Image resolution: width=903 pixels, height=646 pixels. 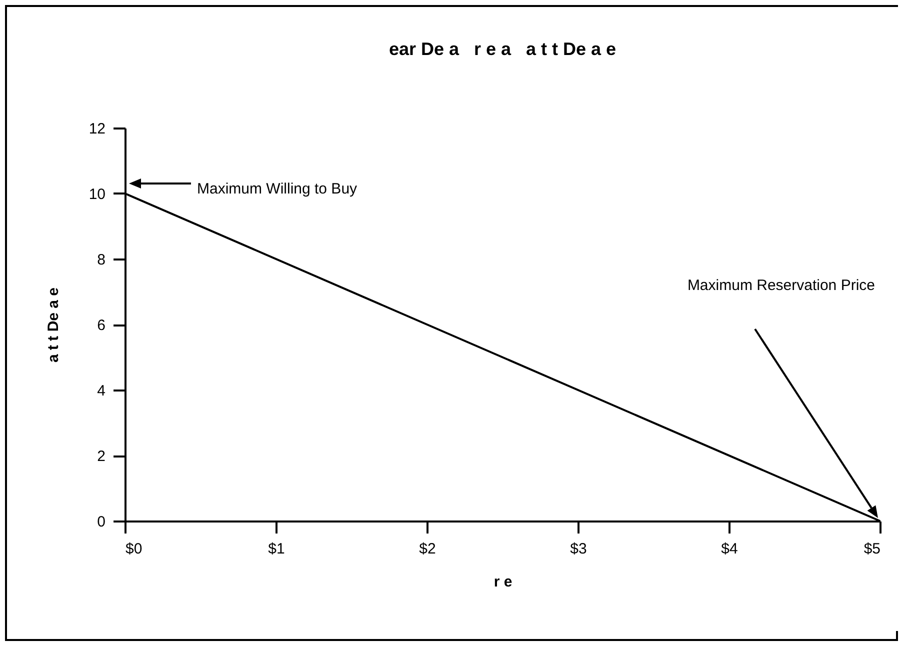 I want to click on x-tick-label: $1, so click(x=276, y=549).